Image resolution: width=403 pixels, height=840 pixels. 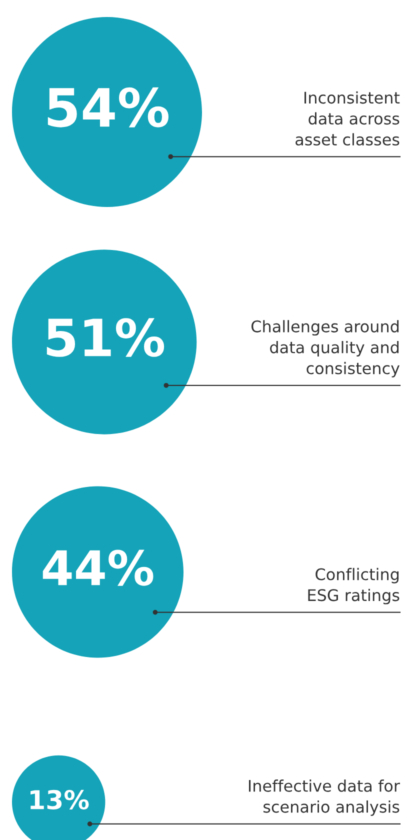 I want to click on data-label: 13%, so click(x=59, y=800).